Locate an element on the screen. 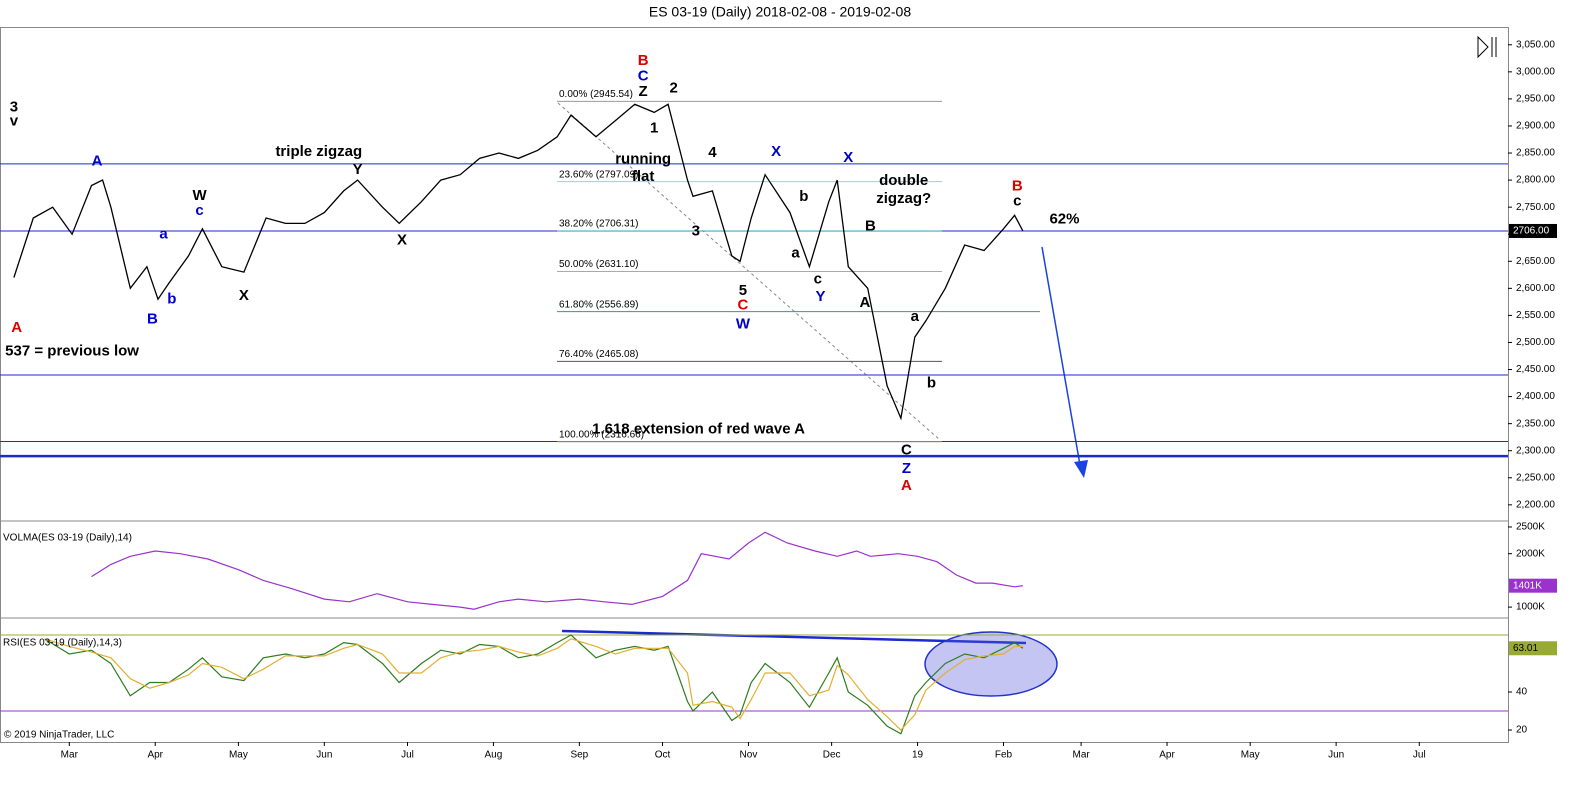 The width and height of the screenshot is (1586, 795). wave-label: triple zigzag is located at coordinates (318, 151).